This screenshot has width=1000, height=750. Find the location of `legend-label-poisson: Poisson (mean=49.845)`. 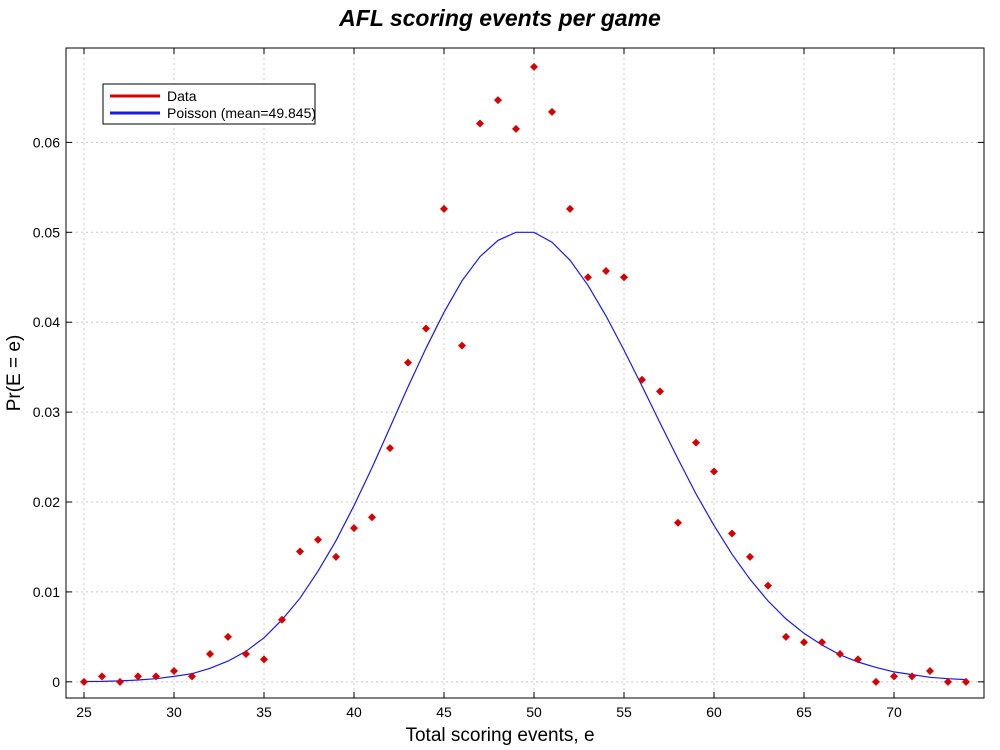

legend-label-poisson: Poisson (mean=49.845) is located at coordinates (241, 113).